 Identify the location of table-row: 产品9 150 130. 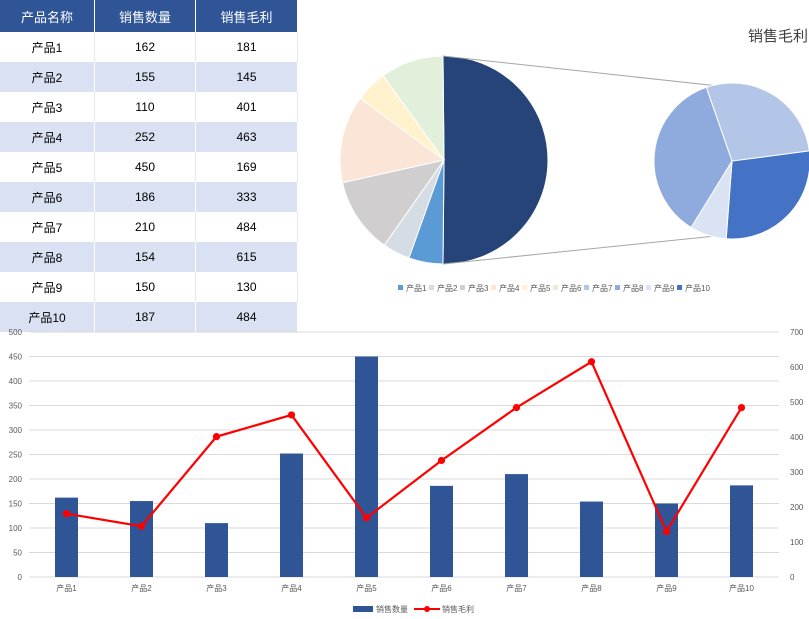
(149, 287).